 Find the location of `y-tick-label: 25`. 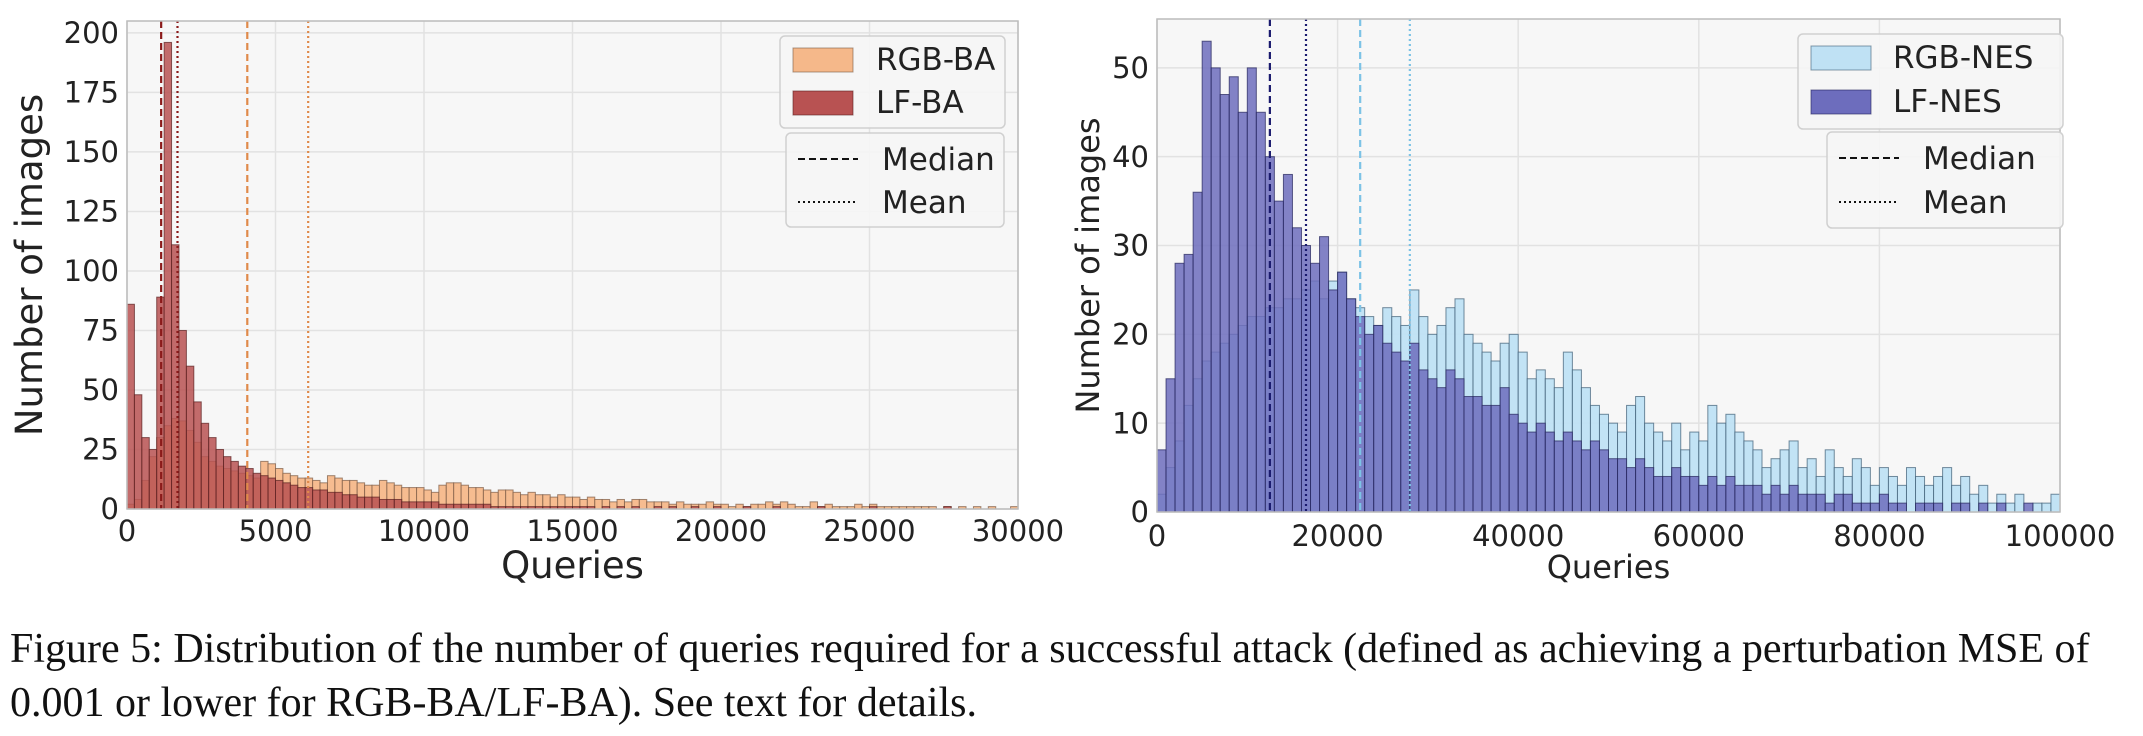

y-tick-label: 25 is located at coordinates (100, 450).